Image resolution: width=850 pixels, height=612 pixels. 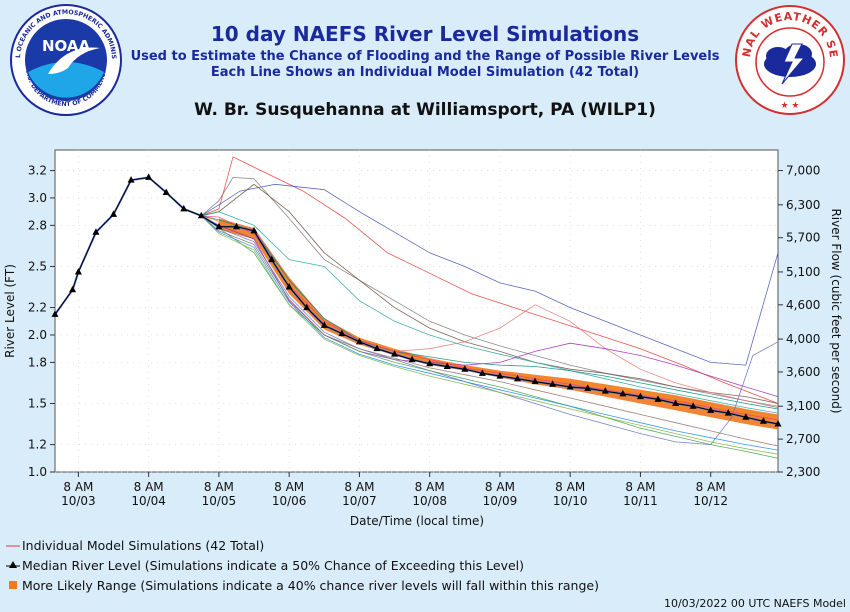 I want to click on y2-tick-label: 2,700, so click(x=803, y=439).